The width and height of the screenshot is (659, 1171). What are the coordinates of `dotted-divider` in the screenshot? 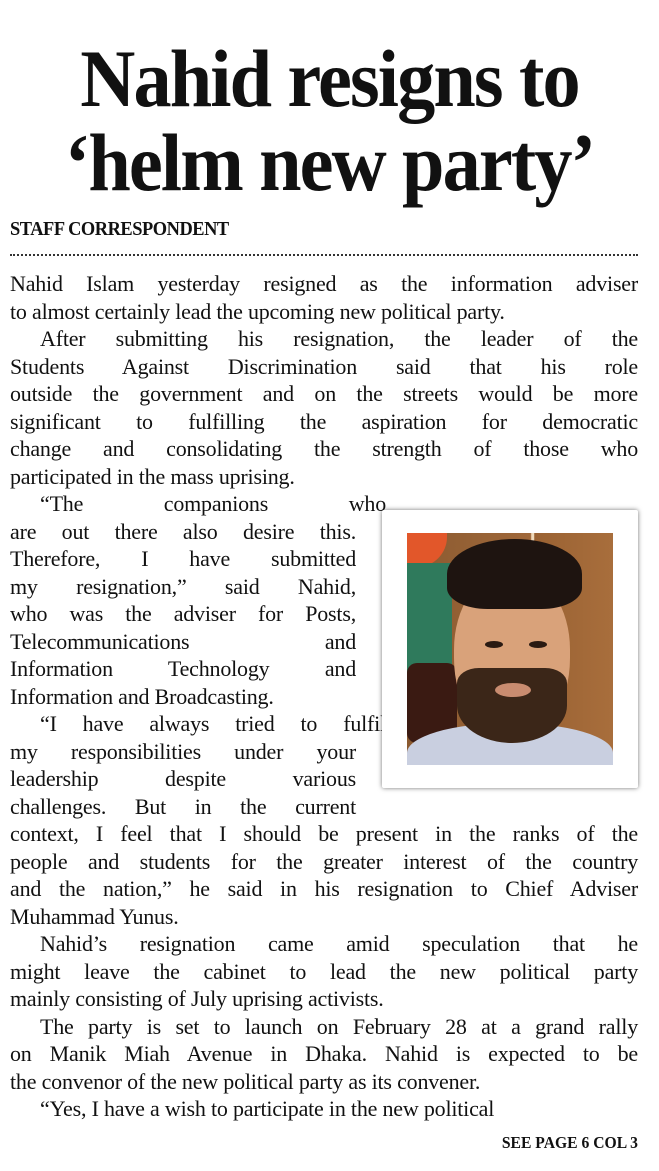 It's located at (324, 255).